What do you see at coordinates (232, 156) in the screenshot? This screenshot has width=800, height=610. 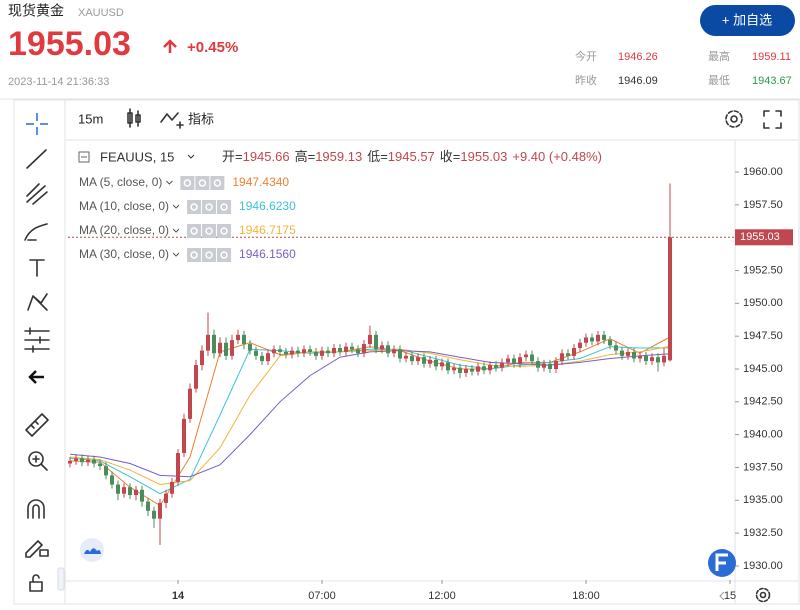 I see `ohlc-item: 开=` at bounding box center [232, 156].